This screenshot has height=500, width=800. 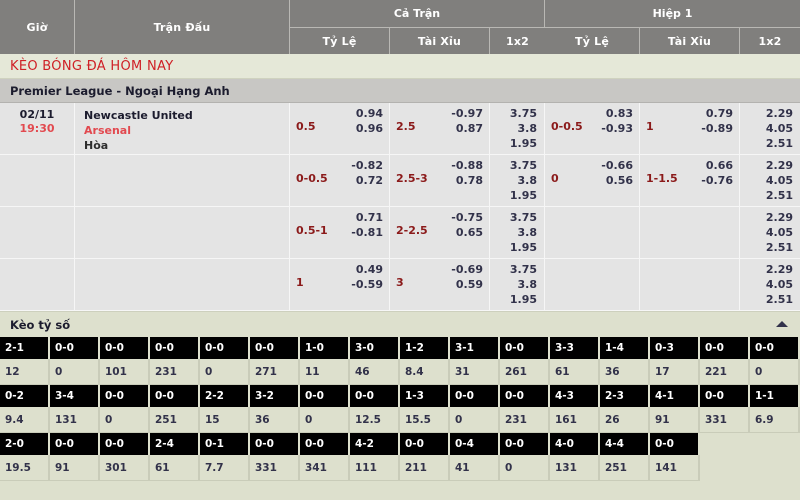 What do you see at coordinates (469, 128) in the screenshot?
I see `odds-value: 0.87` at bounding box center [469, 128].